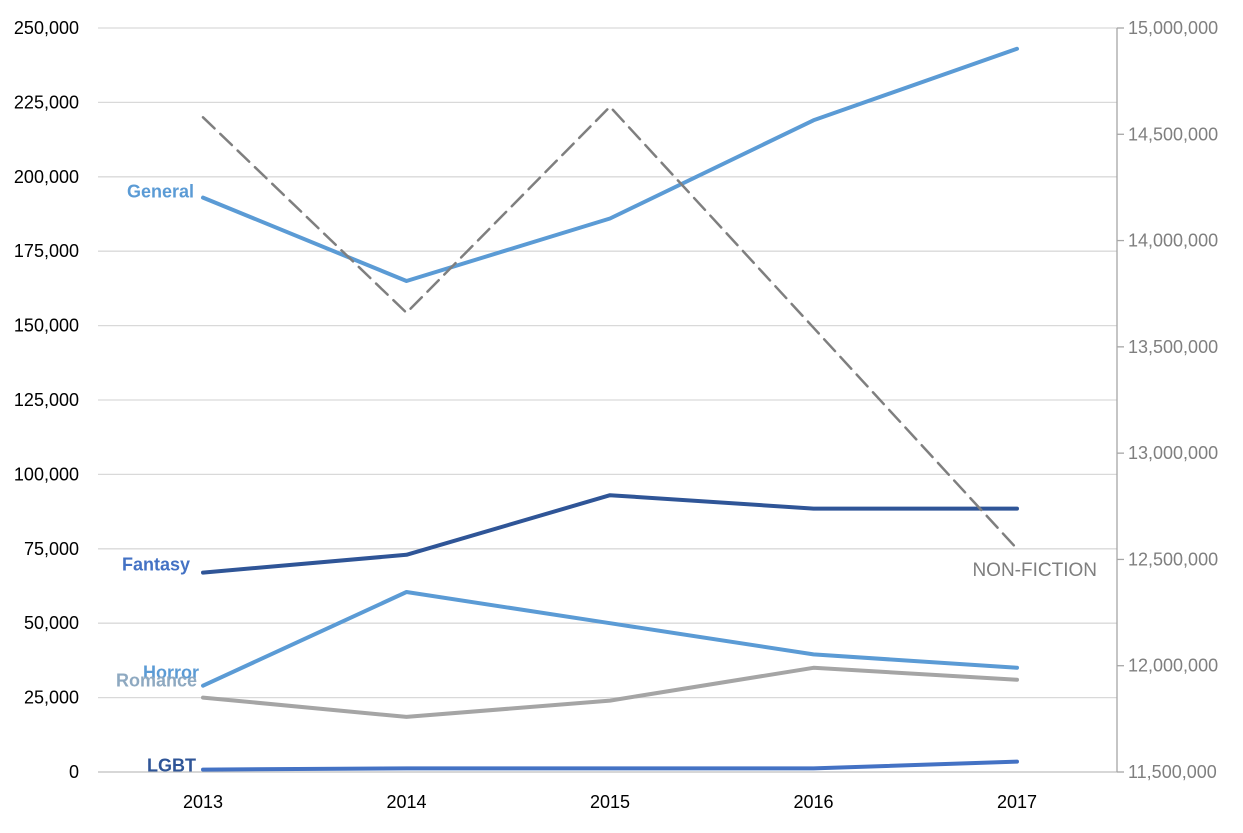 This screenshot has height=833, width=1243. What do you see at coordinates (46, 102) in the screenshot?
I see `left-tick-label: 225,000` at bounding box center [46, 102].